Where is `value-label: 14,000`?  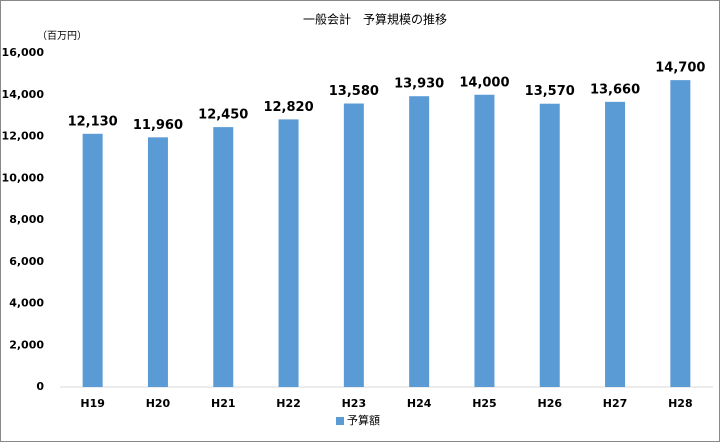 value-label: 14,000 is located at coordinates (484, 82).